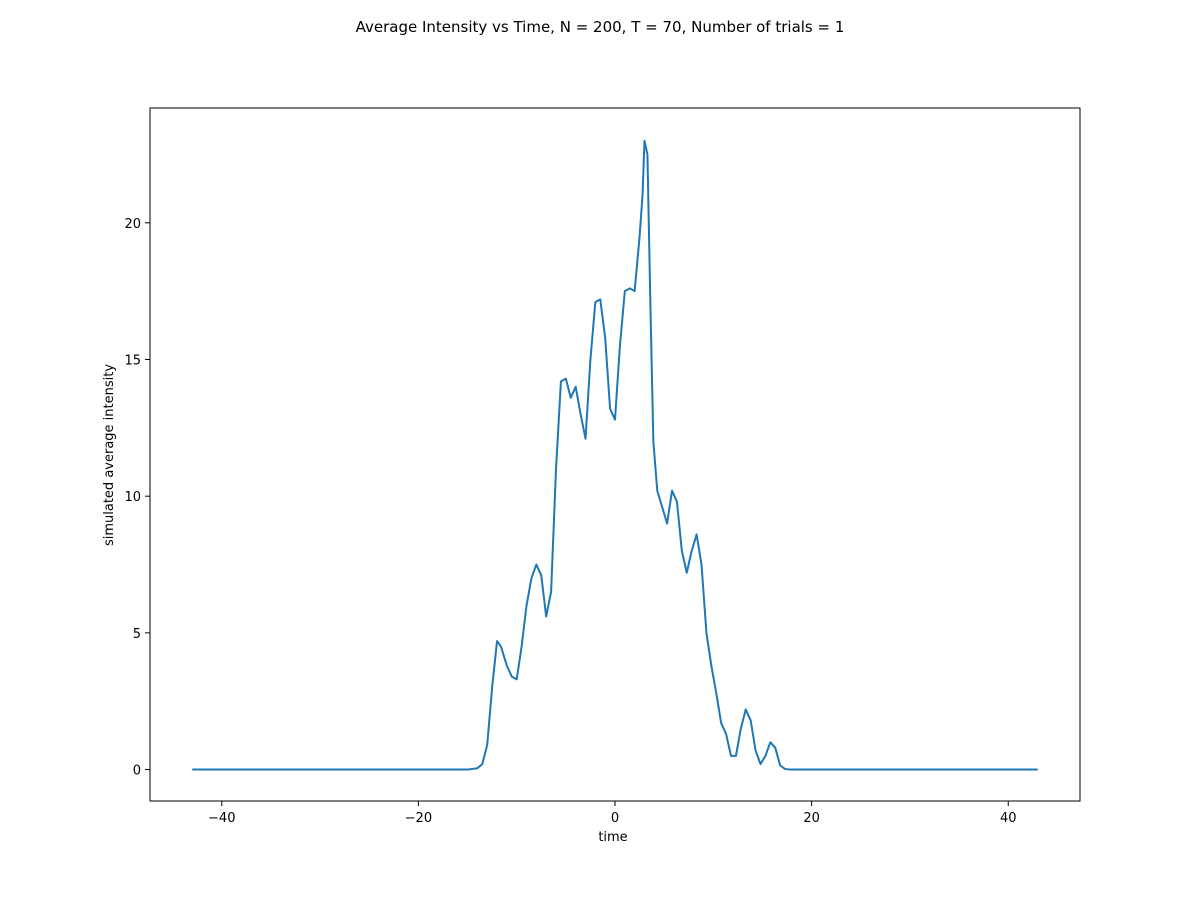 The height and width of the screenshot is (905, 1200). I want to click on x-tick-label: 40, so click(1008, 818).